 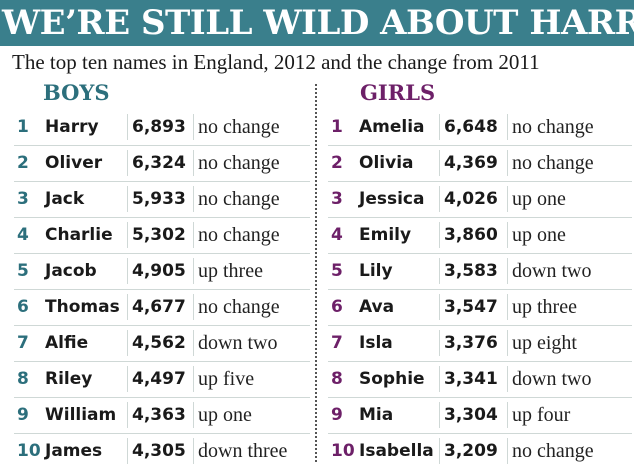 What do you see at coordinates (398, 92) in the screenshot?
I see `girls-heading: GIRLS` at bounding box center [398, 92].